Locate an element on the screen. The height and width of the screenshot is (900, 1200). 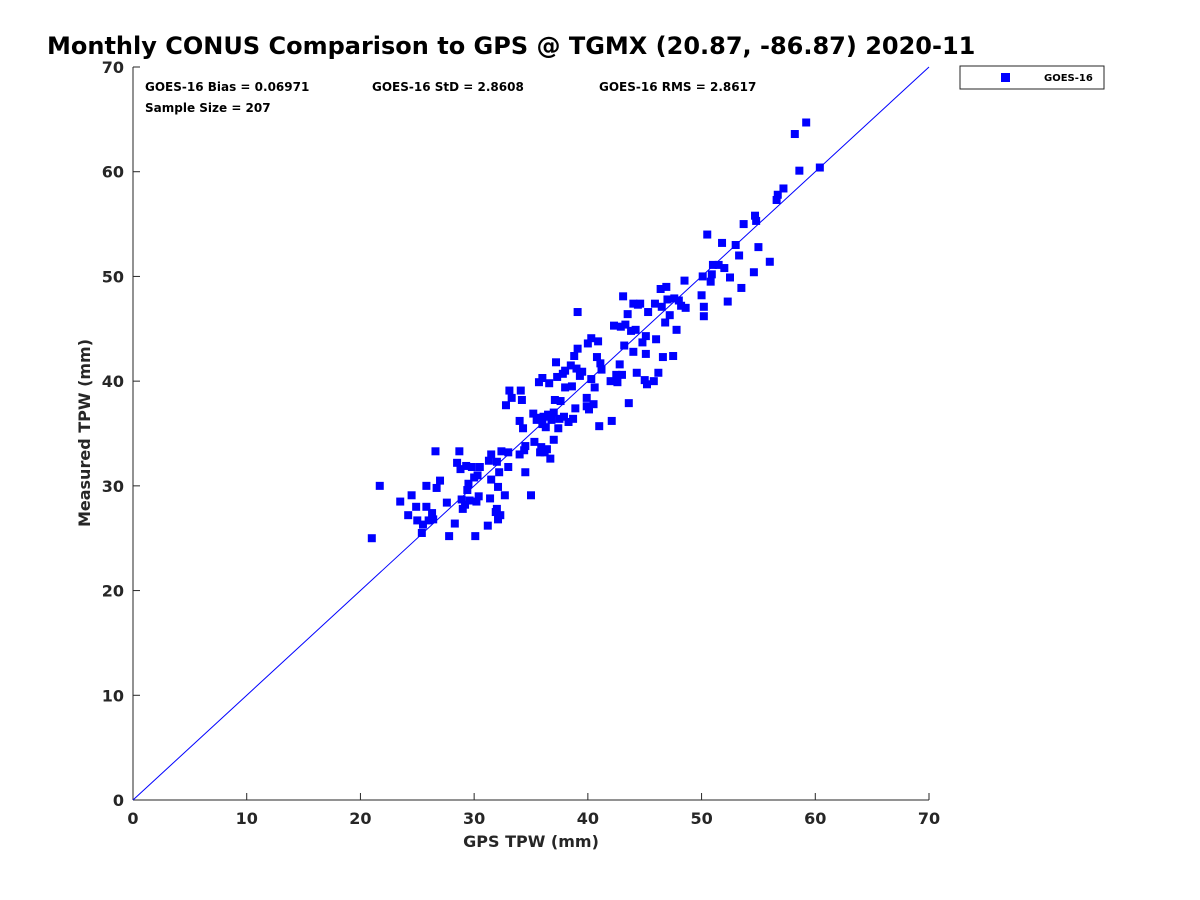
x-tick-label: 0 is located at coordinates (132, 818).